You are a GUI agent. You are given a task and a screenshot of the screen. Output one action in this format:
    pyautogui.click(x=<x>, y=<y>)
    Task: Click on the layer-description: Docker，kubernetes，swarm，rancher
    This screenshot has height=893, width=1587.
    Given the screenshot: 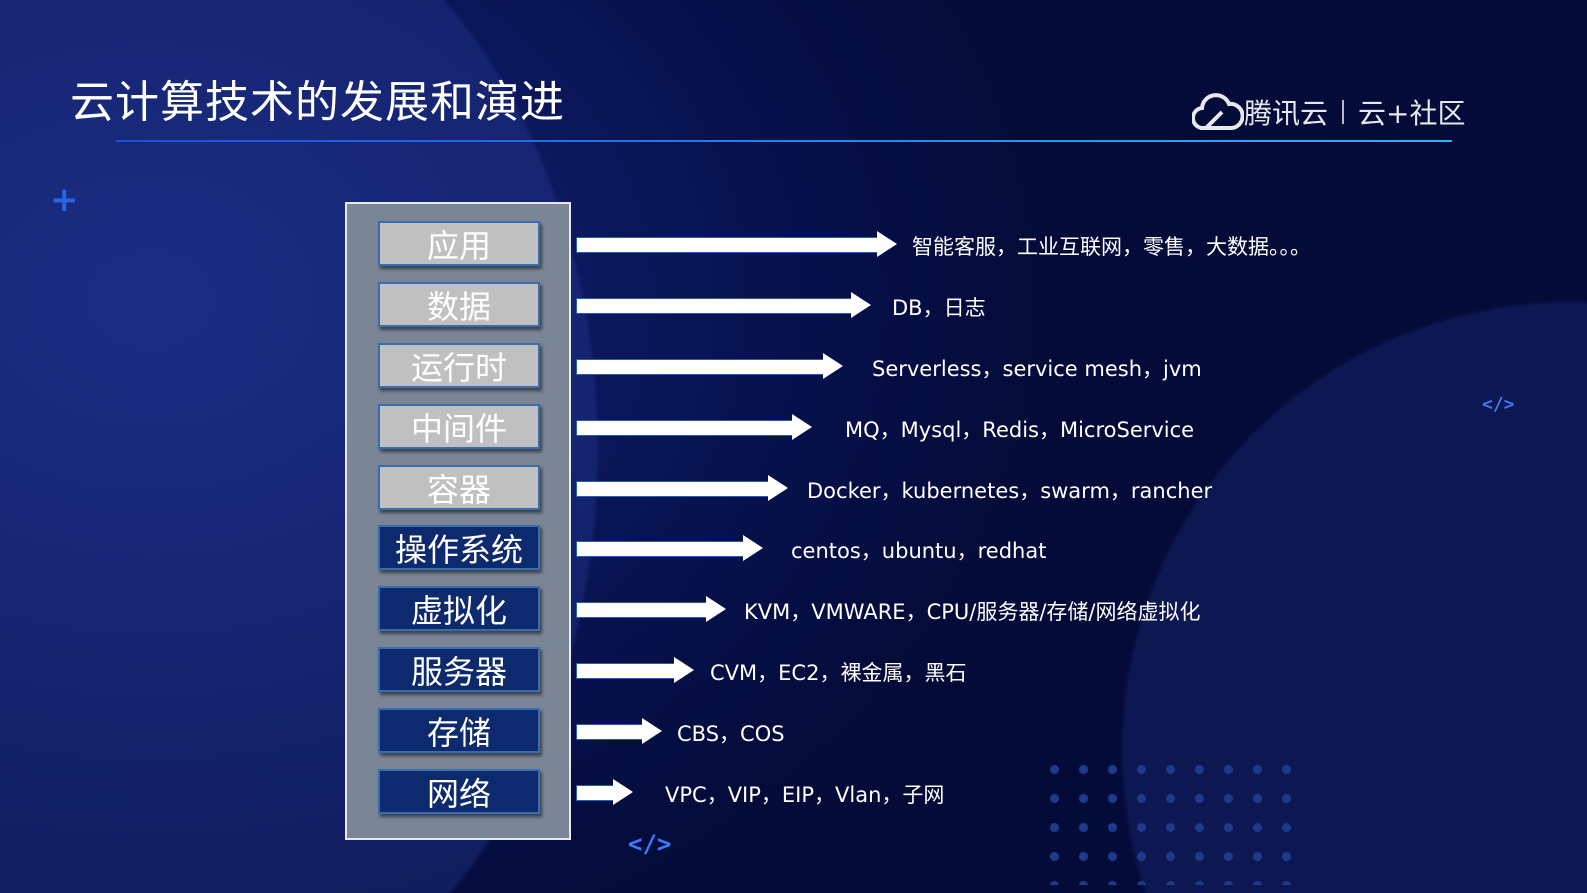 What is the action you would take?
    pyautogui.click(x=1010, y=491)
    